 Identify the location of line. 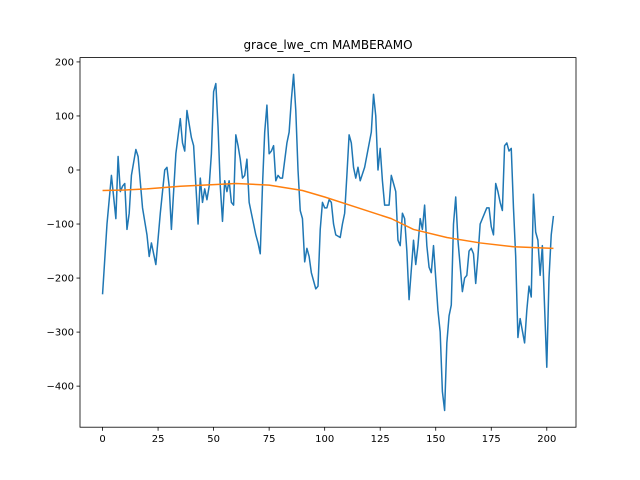
(328, 216).